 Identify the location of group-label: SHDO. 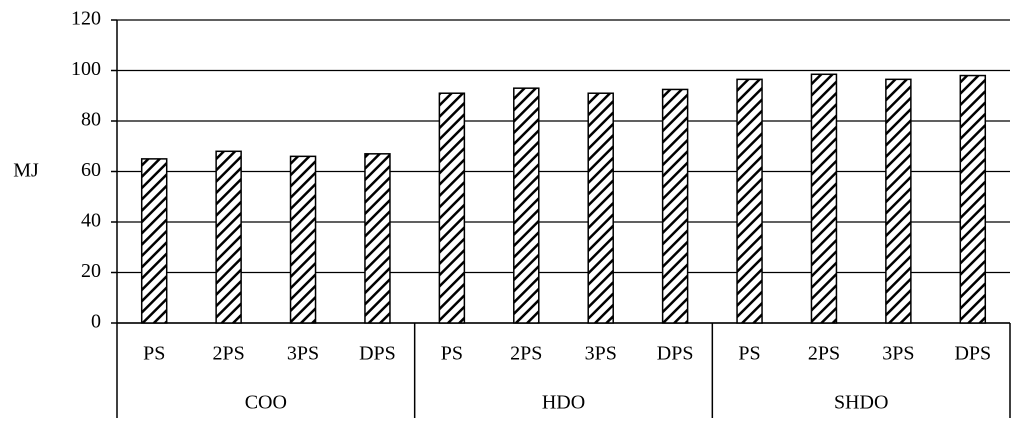
(861, 403).